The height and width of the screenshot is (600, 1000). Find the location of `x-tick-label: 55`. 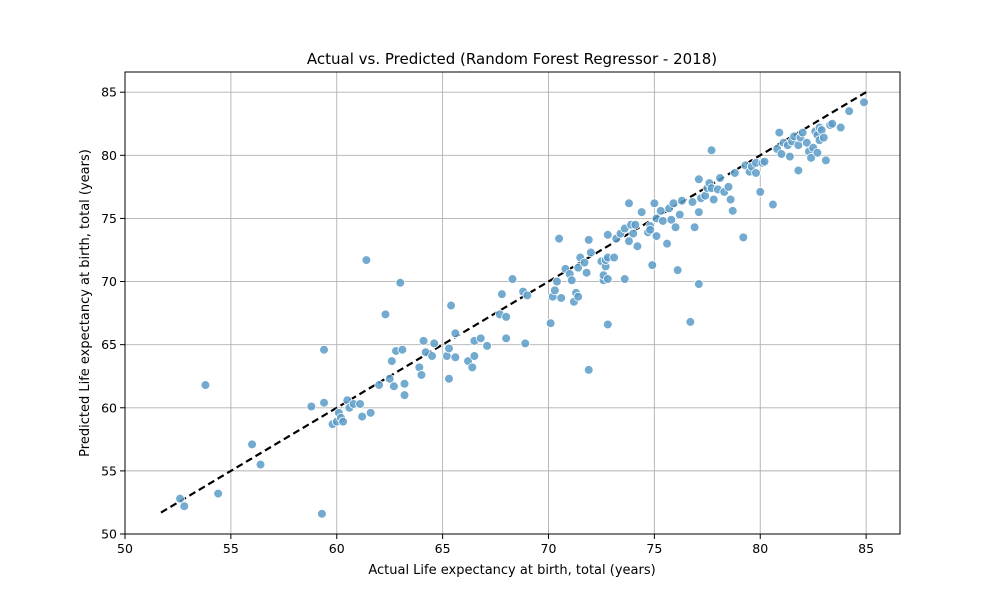

x-tick-label: 55 is located at coordinates (231, 548).